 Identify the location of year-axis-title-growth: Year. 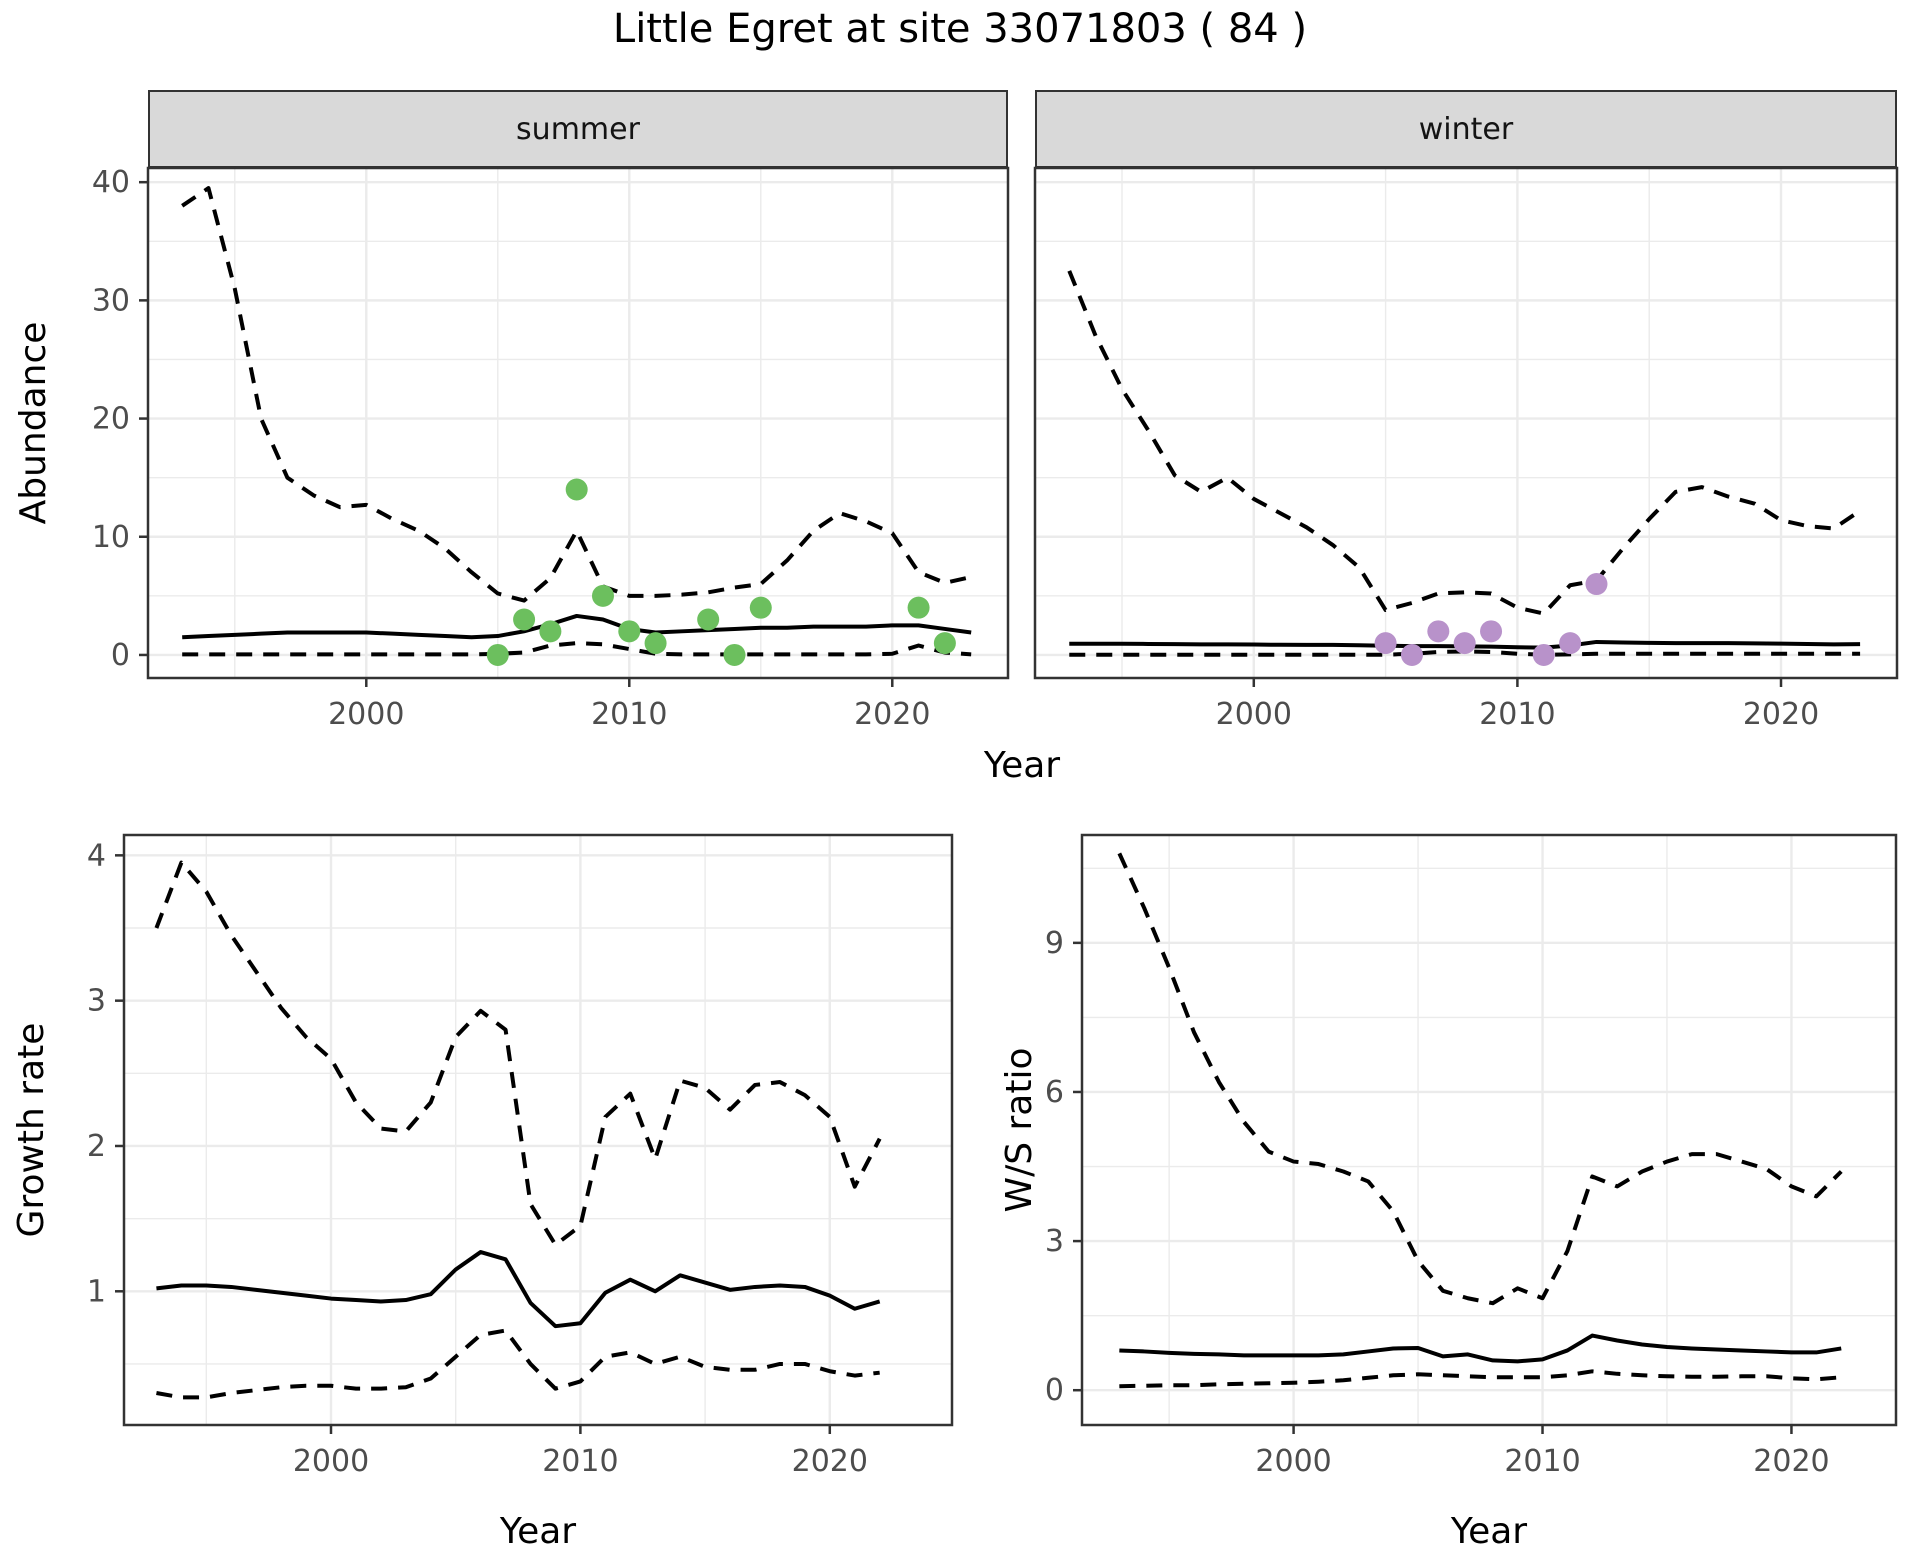
(538, 1531).